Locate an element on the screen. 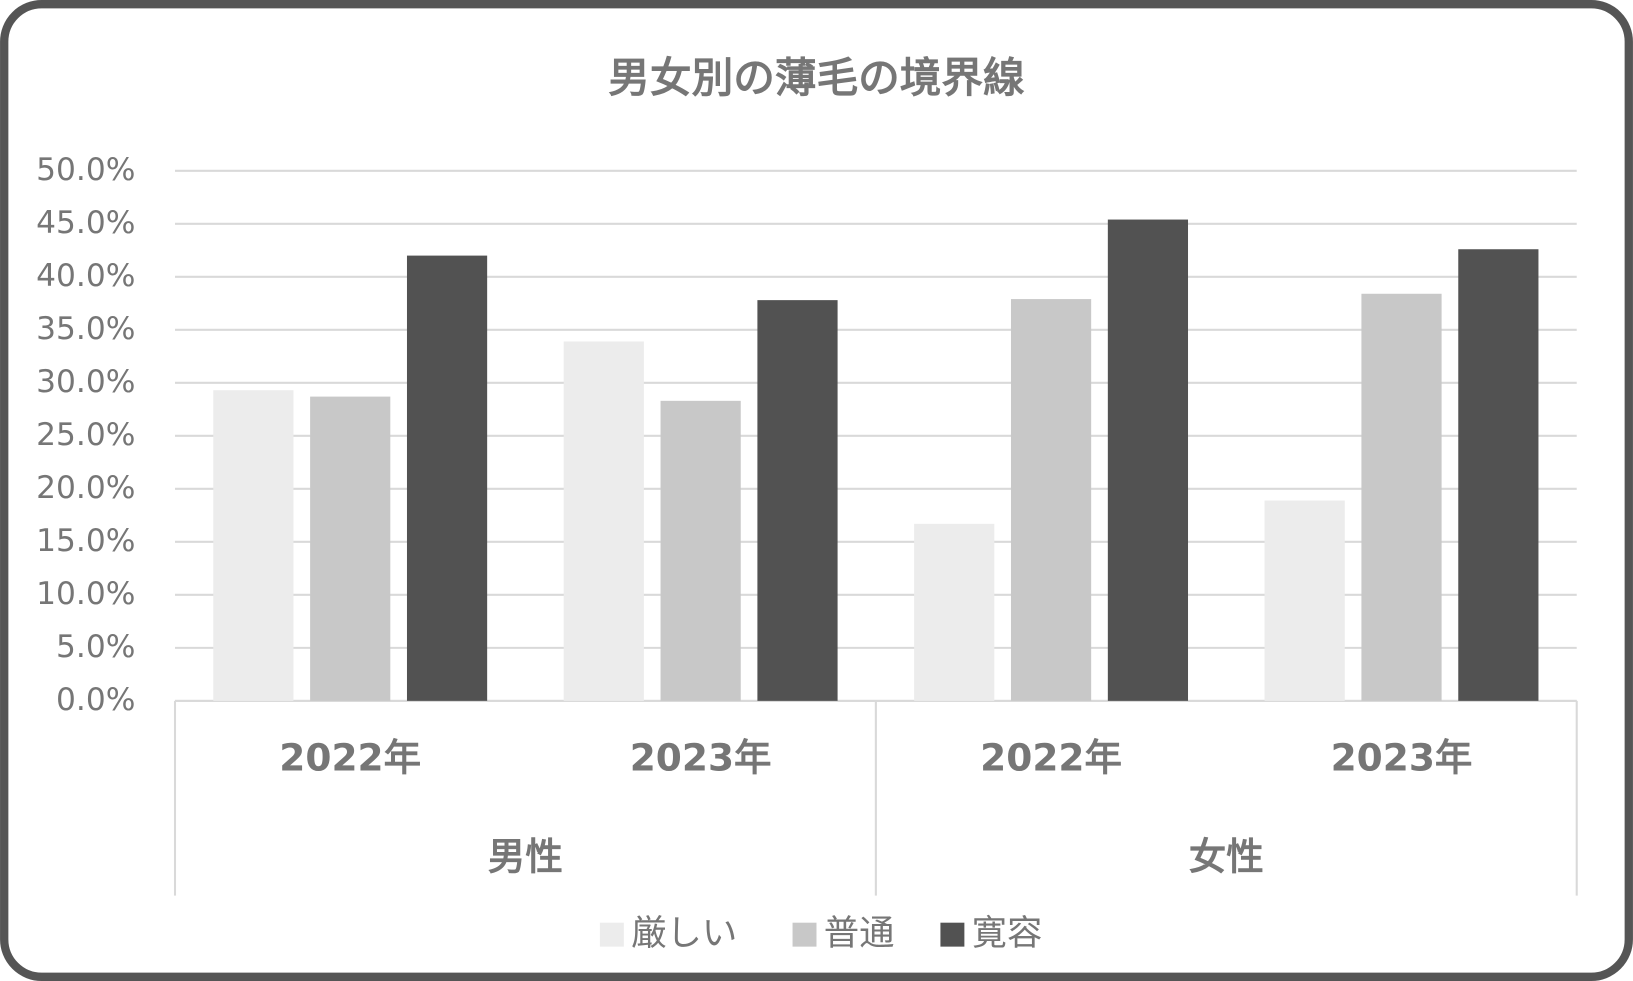 This screenshot has height=981, width=1633. legend-label: 普通 is located at coordinates (859, 933).